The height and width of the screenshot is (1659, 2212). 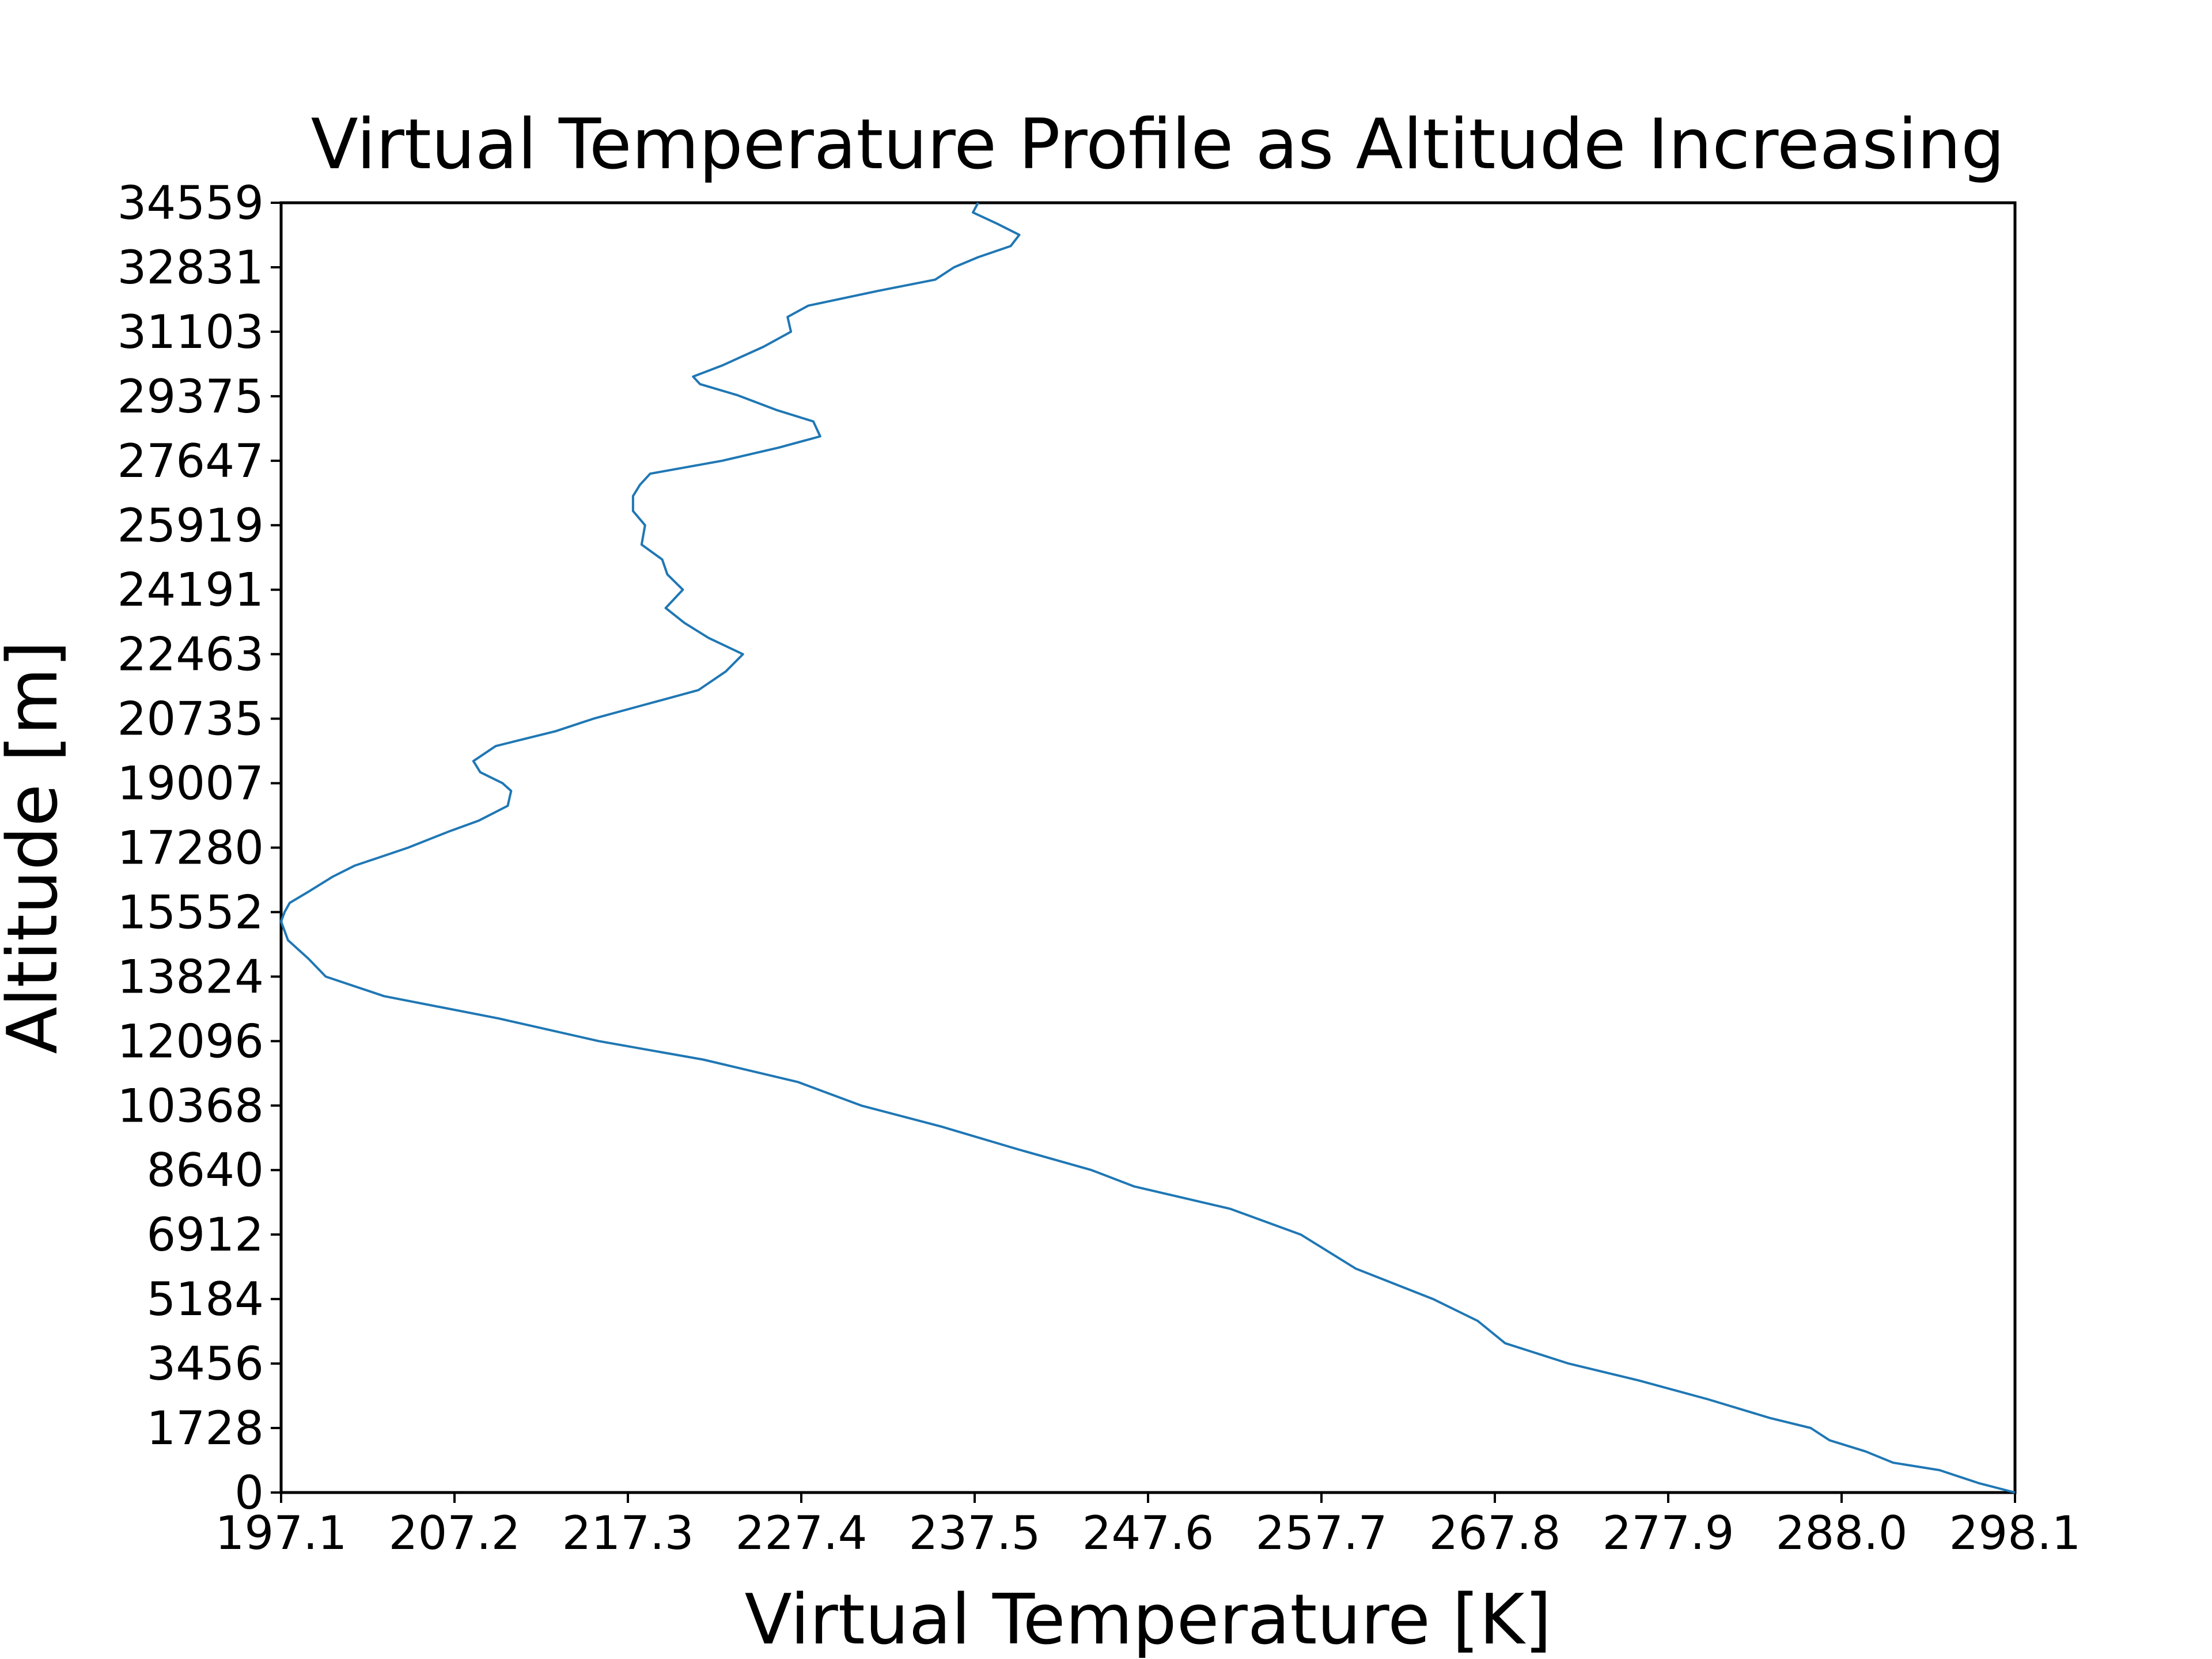 What do you see at coordinates (205, 1299) in the screenshot?
I see `y-tick-label: 5184` at bounding box center [205, 1299].